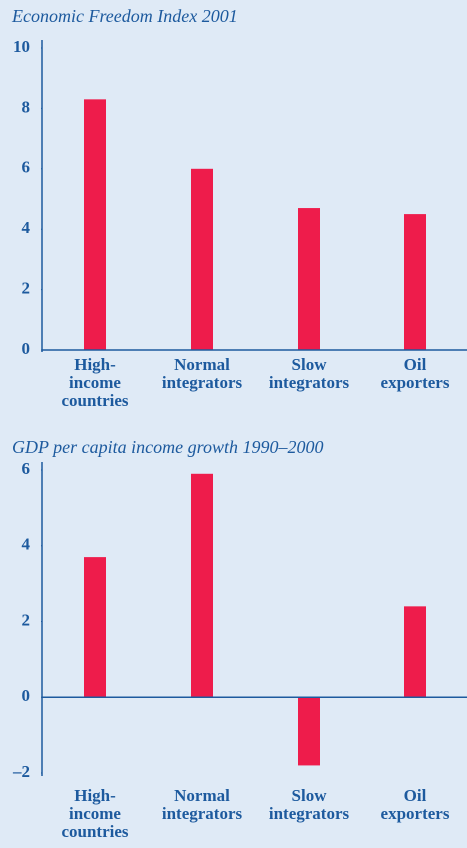 The width and height of the screenshot is (467, 848). Describe the element at coordinates (21, 46) in the screenshot. I see `y-tick-label: 10` at that location.